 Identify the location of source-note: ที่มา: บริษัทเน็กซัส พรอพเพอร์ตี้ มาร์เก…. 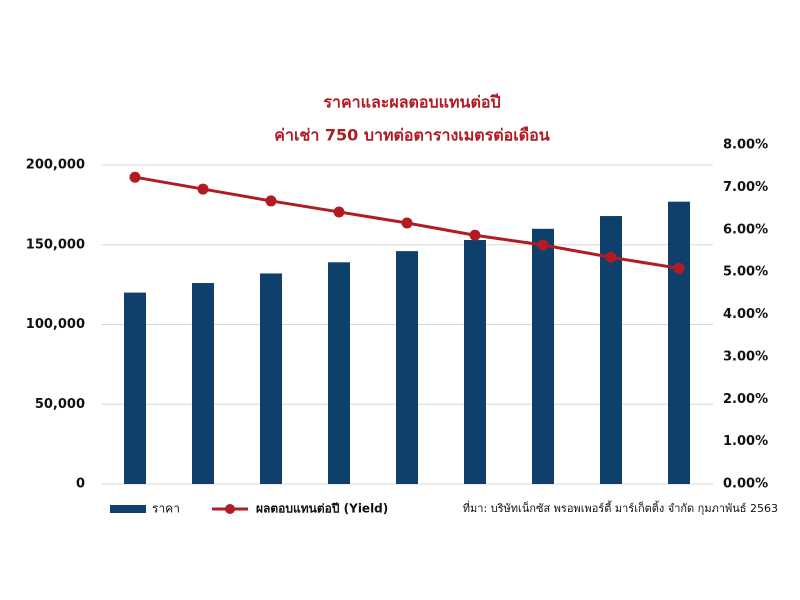
(620, 507).